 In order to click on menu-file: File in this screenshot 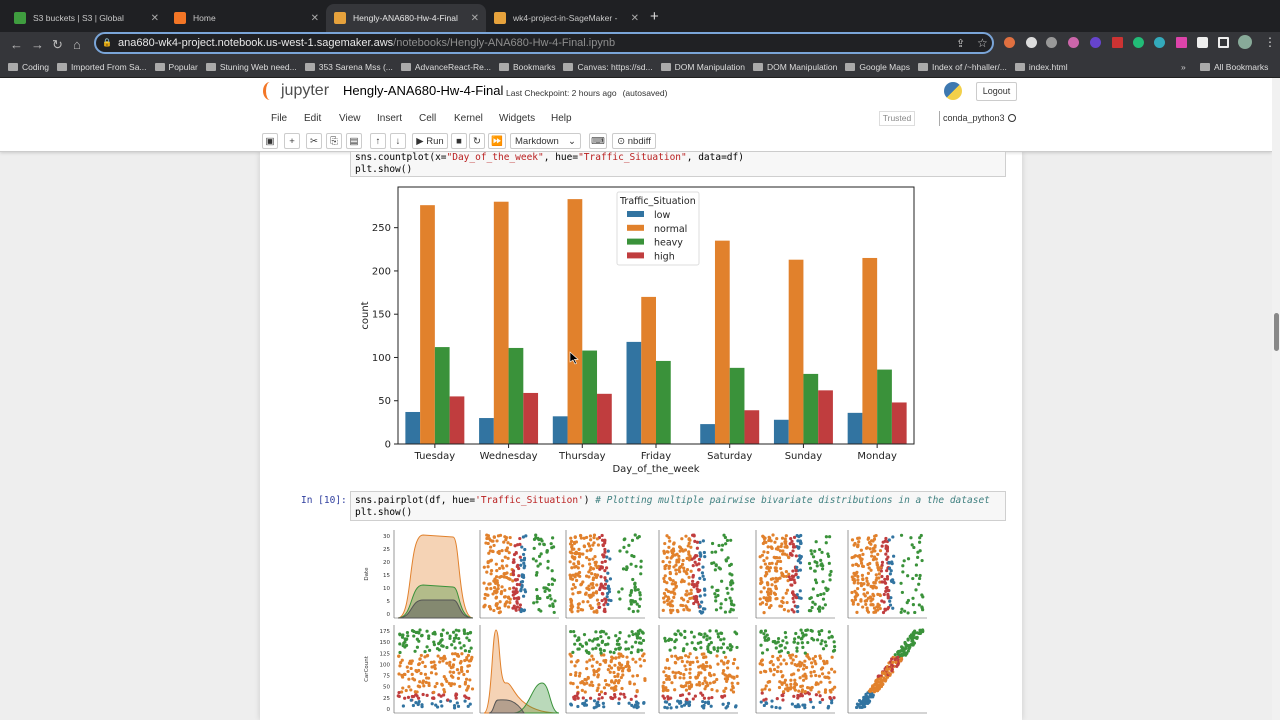, I will do `click(279, 118)`.